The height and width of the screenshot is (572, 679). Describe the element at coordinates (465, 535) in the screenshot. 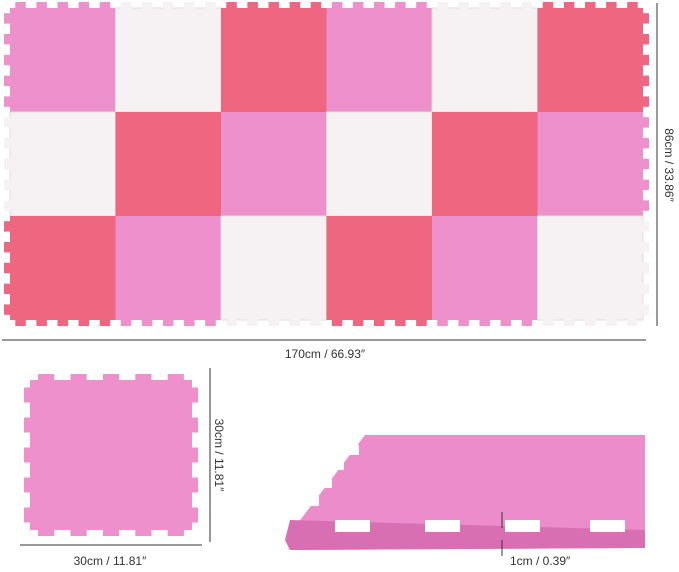

I see `tile-edge` at that location.